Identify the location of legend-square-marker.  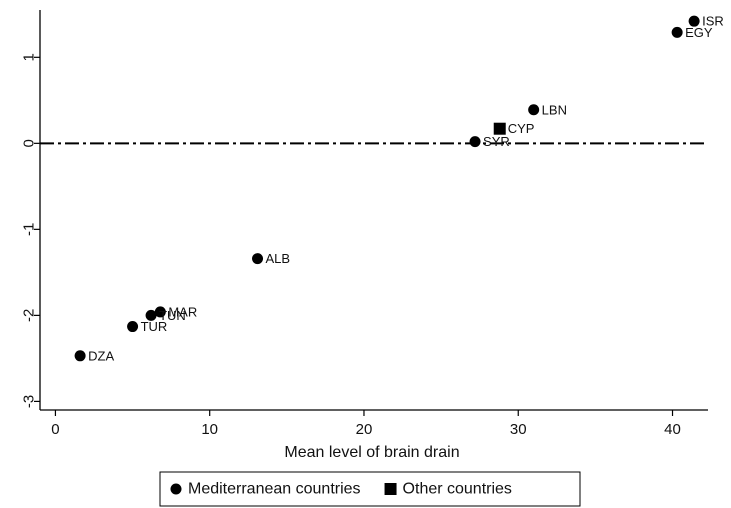
(390, 489).